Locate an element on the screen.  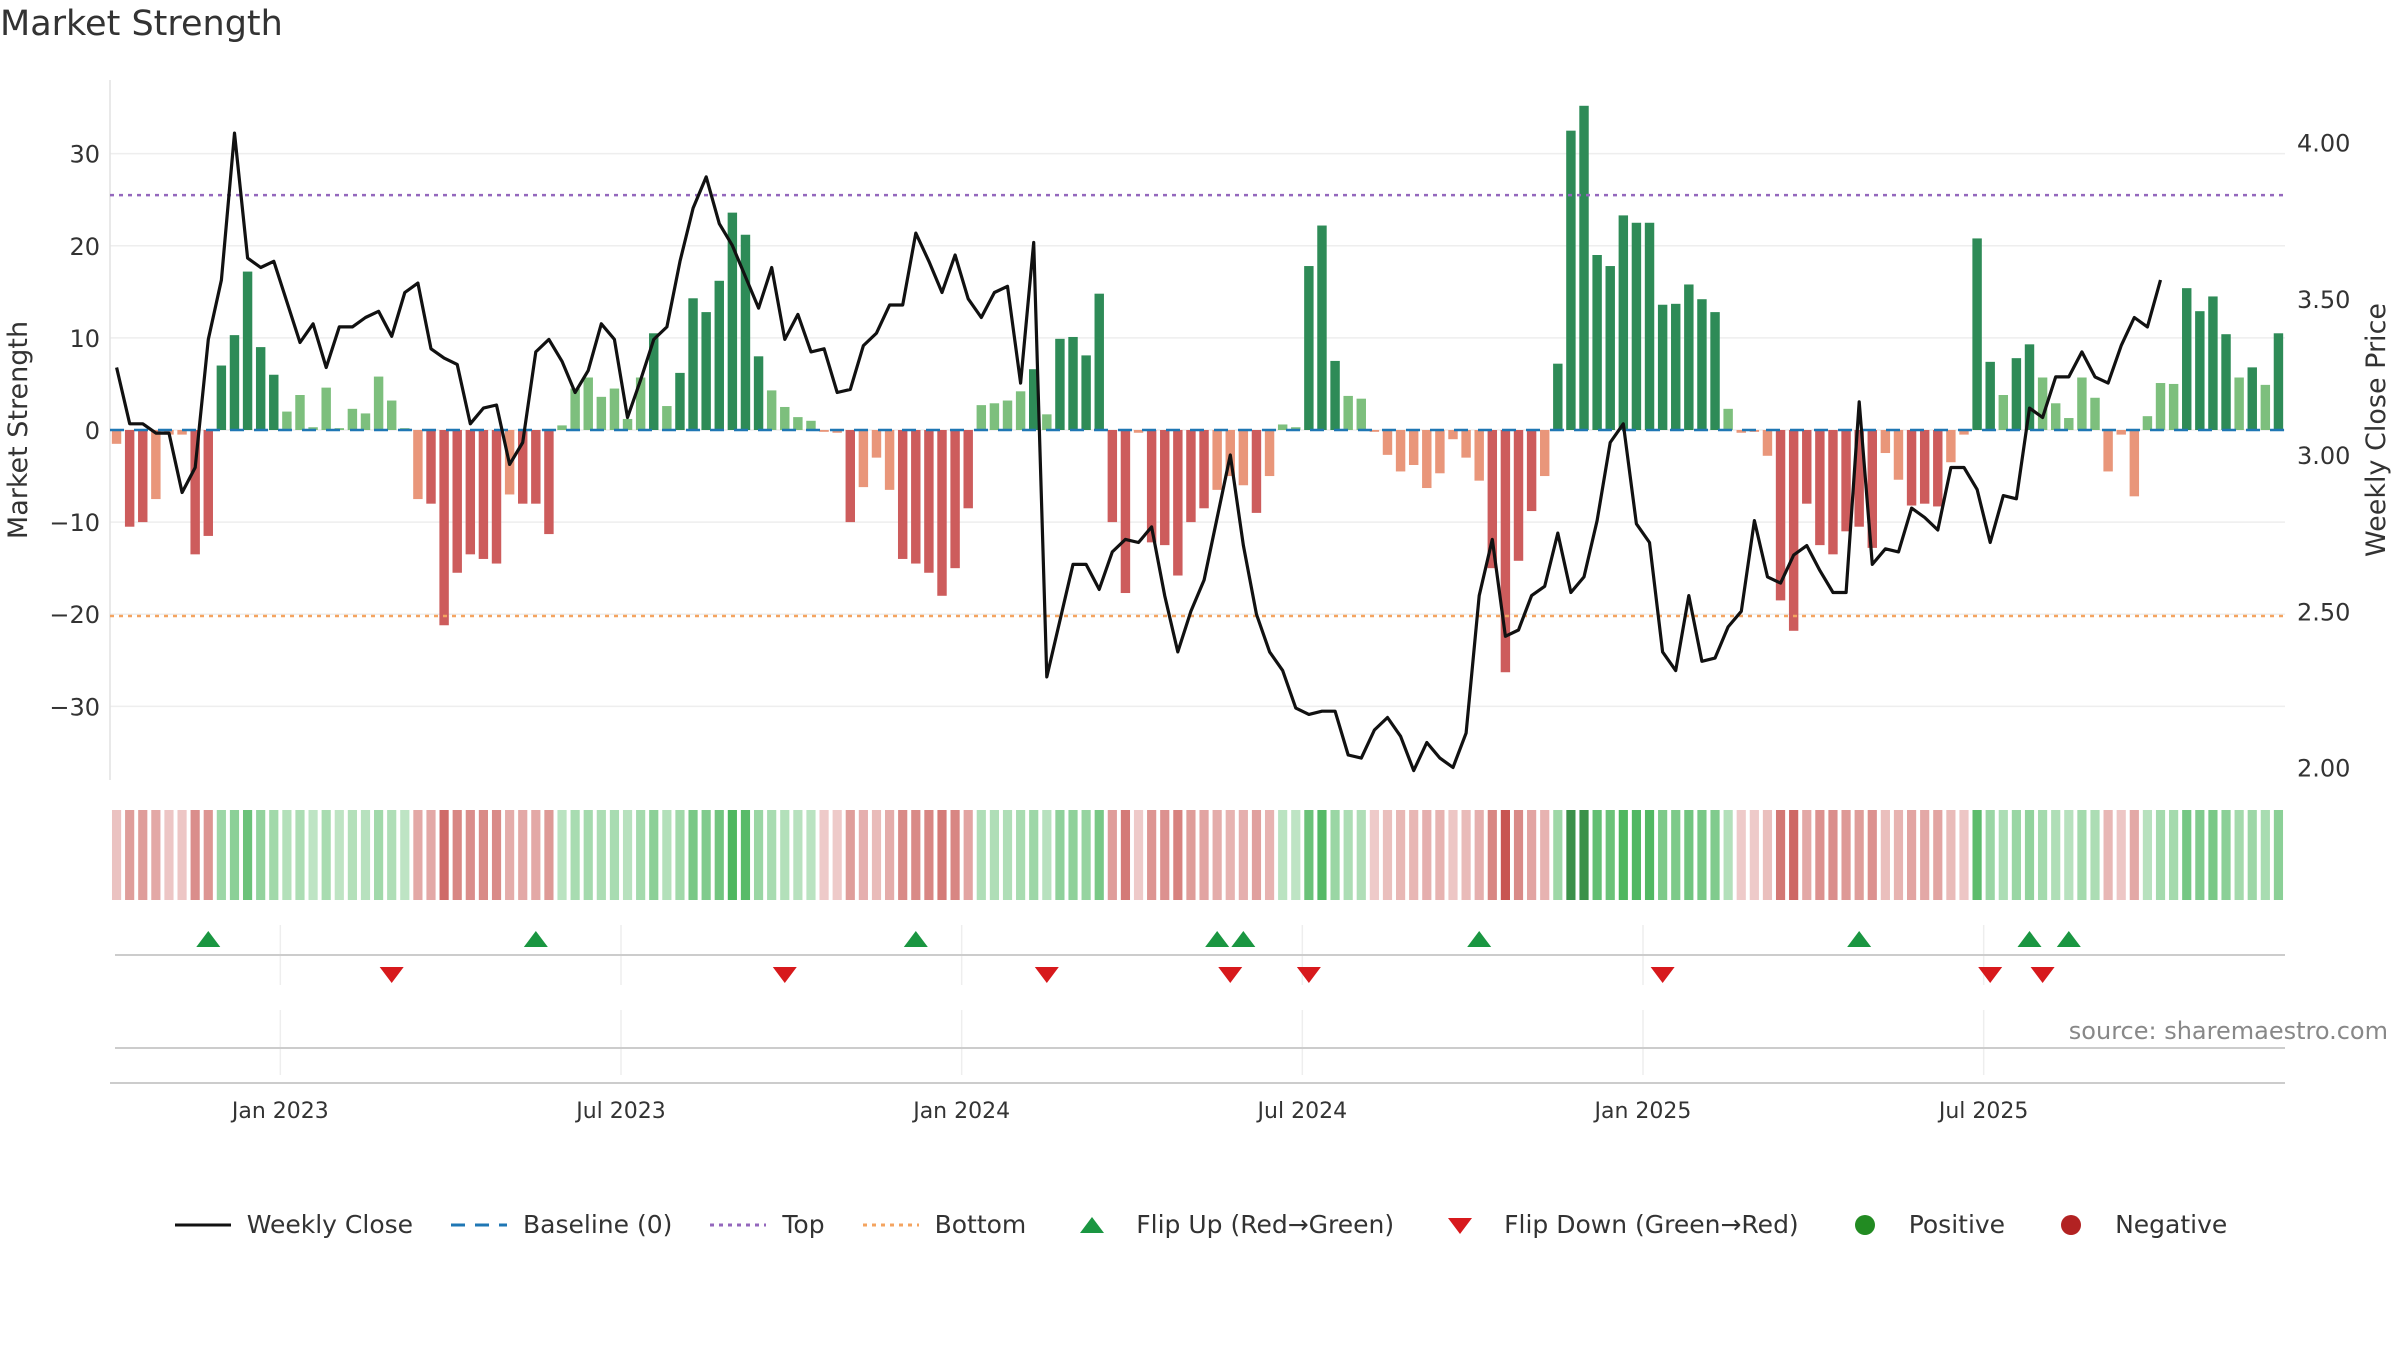
legend-item-baseline: Baseline (0) is located at coordinates (560, 1224).